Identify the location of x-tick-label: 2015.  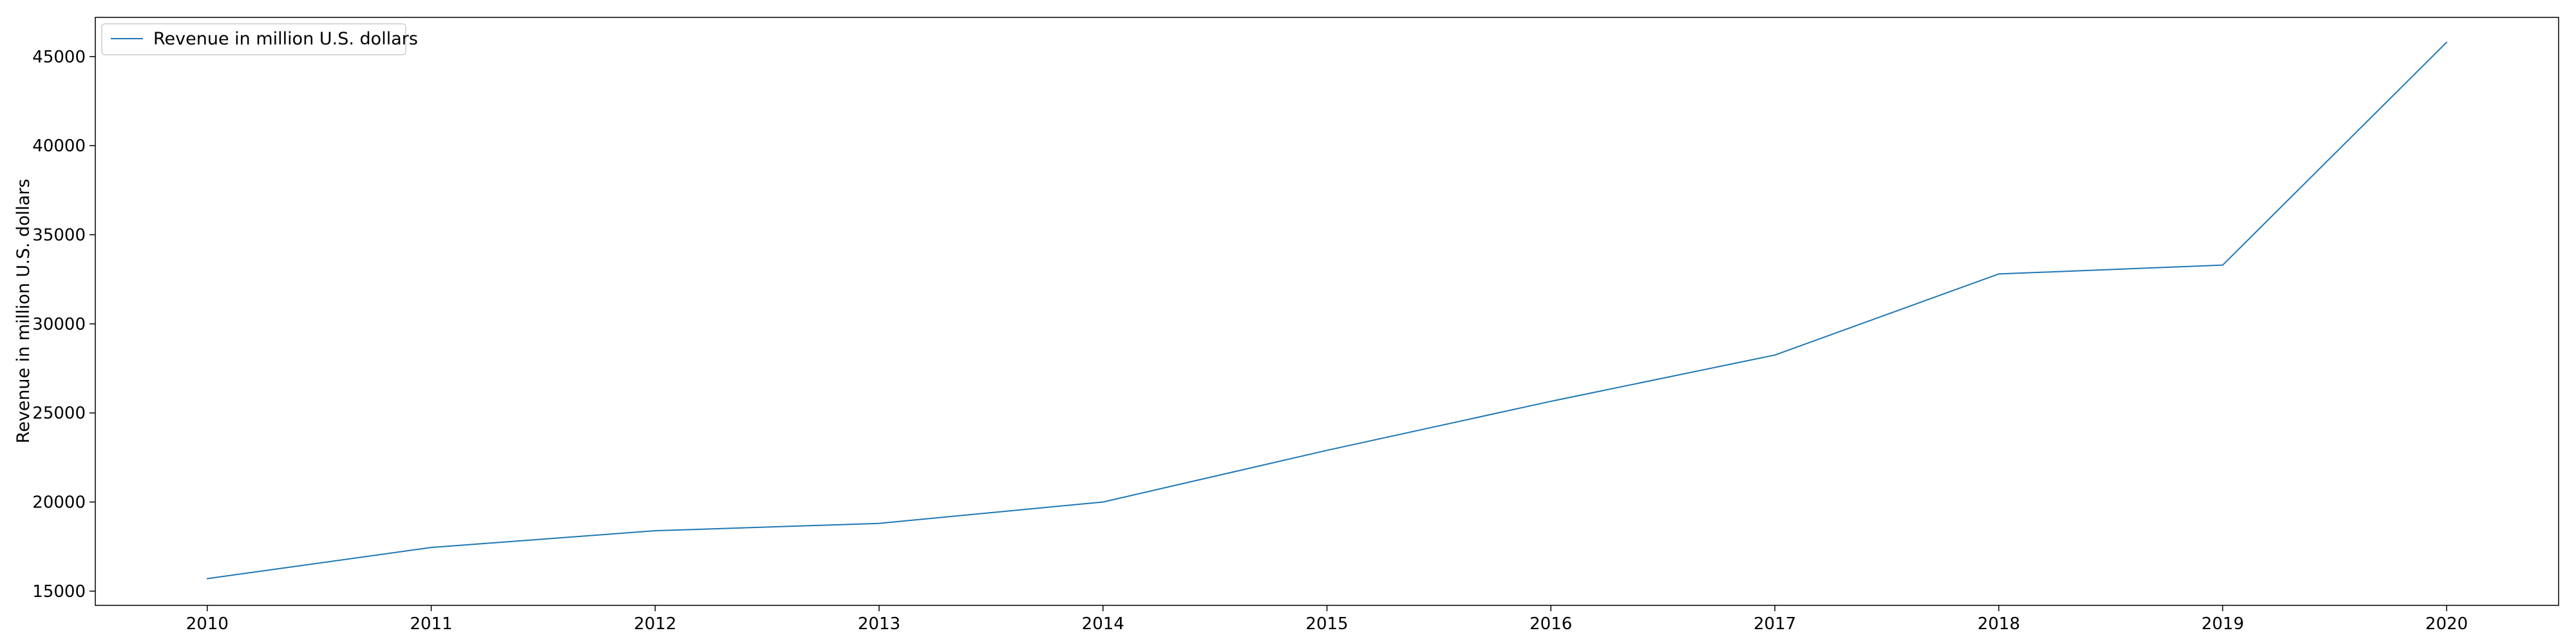
(1326, 624).